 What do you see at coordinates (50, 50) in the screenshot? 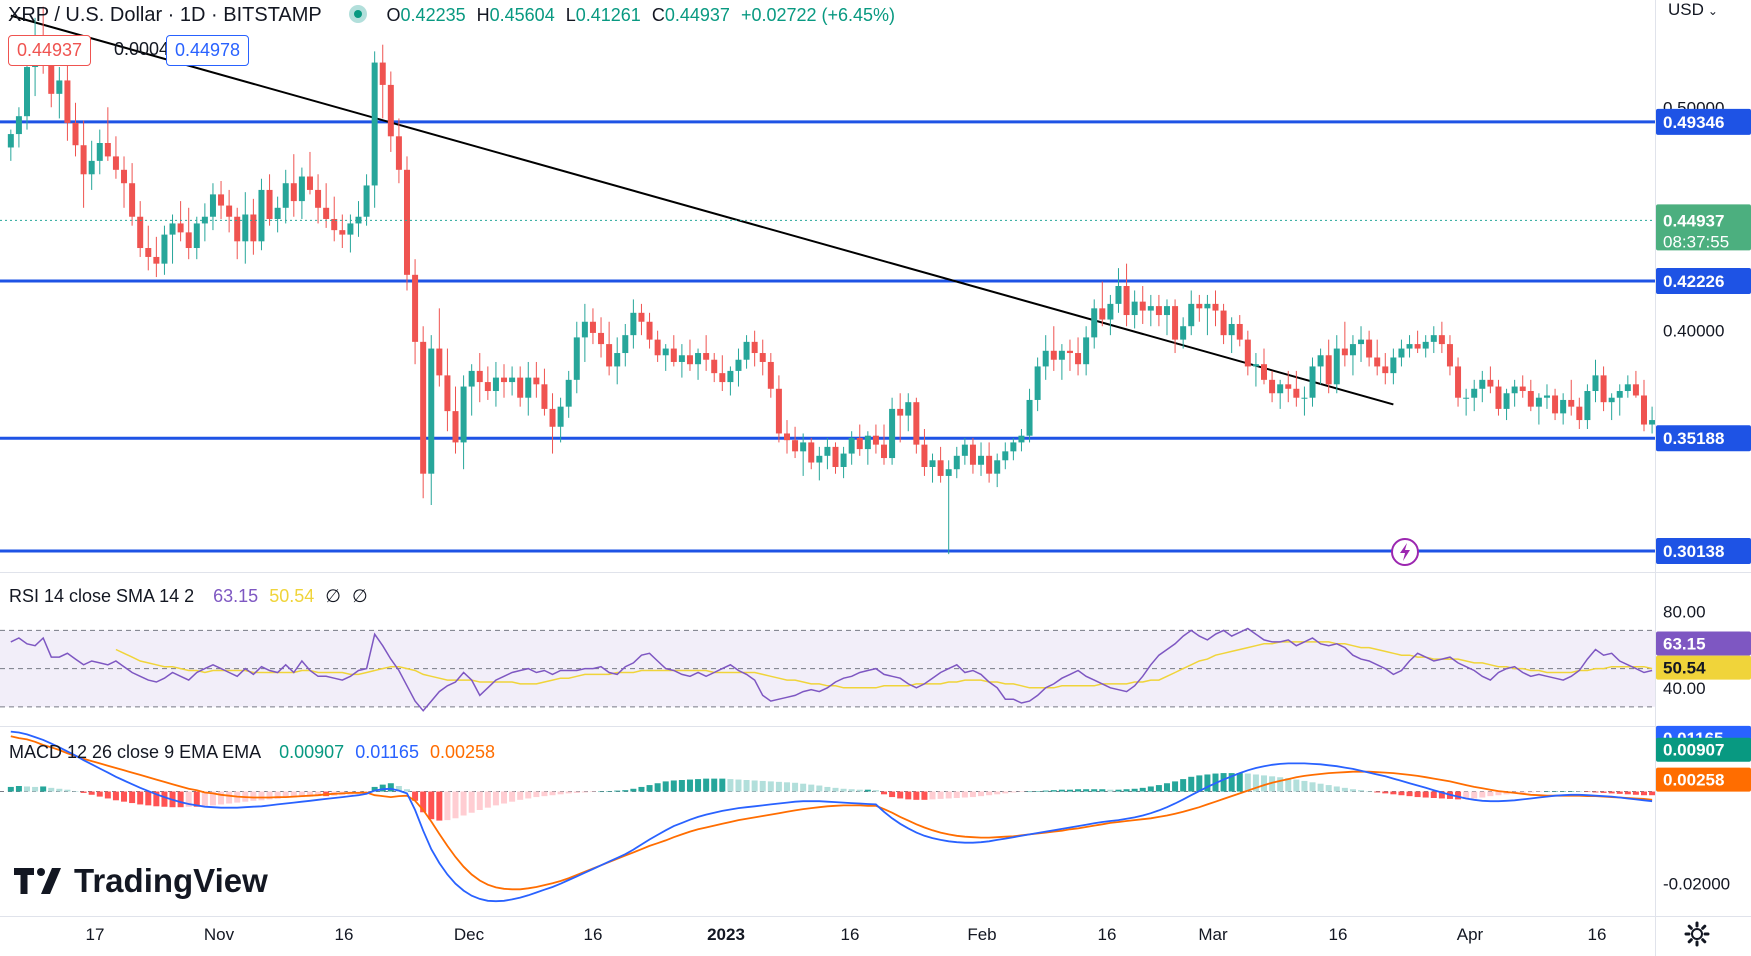
I see `sell-button: 0.44937` at bounding box center [50, 50].